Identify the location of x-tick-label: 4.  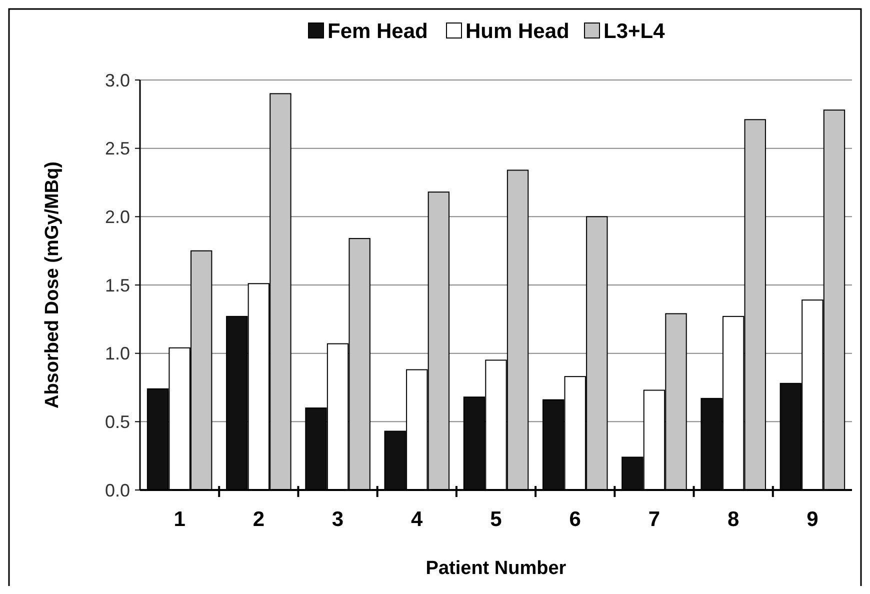
(417, 519).